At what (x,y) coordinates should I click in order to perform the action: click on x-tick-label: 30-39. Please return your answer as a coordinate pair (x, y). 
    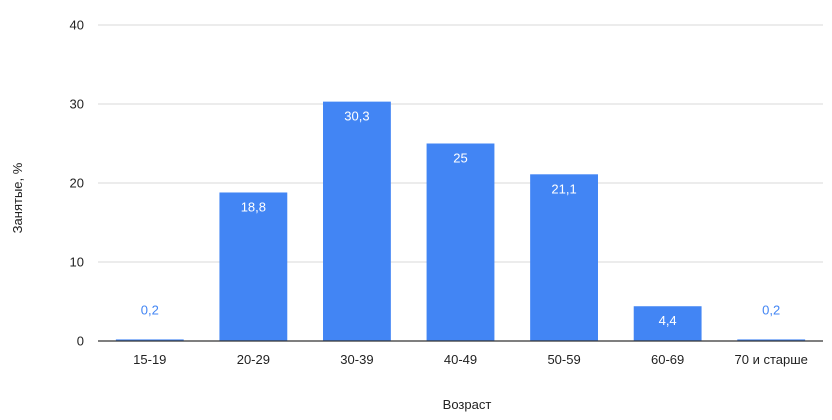
    Looking at the image, I should click on (356, 359).